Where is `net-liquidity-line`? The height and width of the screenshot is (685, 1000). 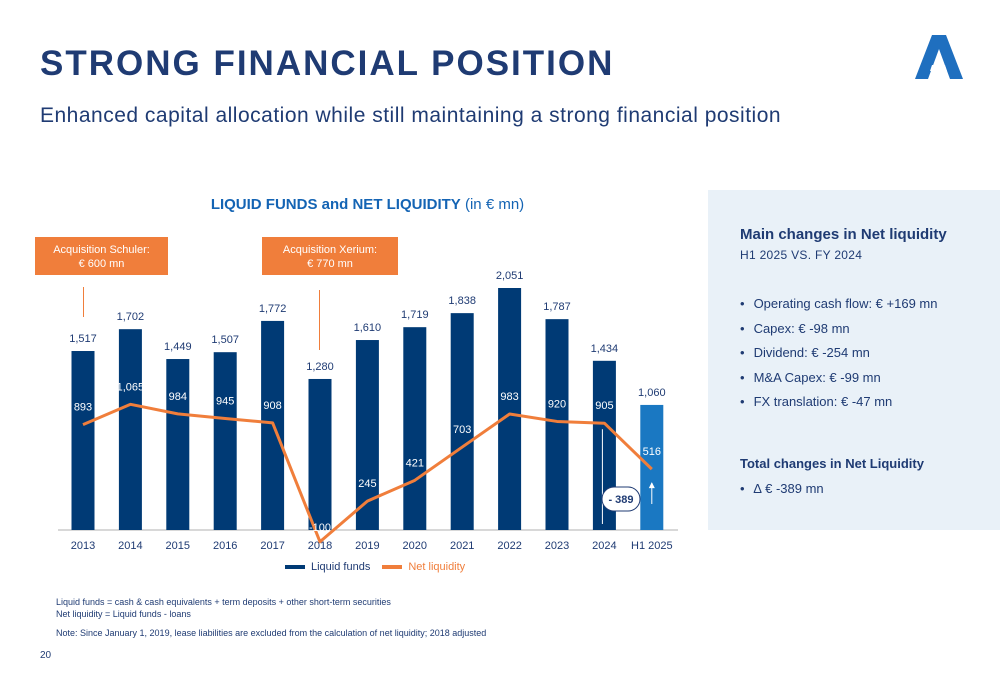
net-liquidity-line is located at coordinates (367, 473).